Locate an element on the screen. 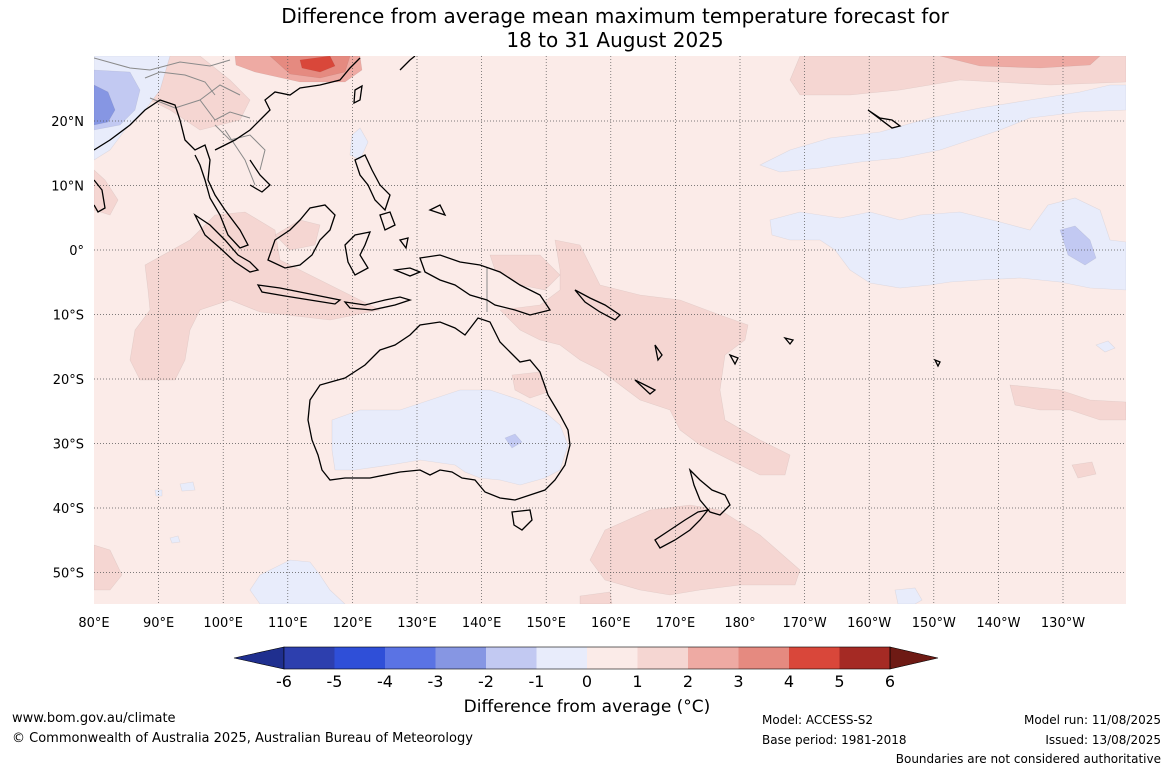 The image size is (1173, 770). latitude-label: 20°N is located at coordinates (67, 122).